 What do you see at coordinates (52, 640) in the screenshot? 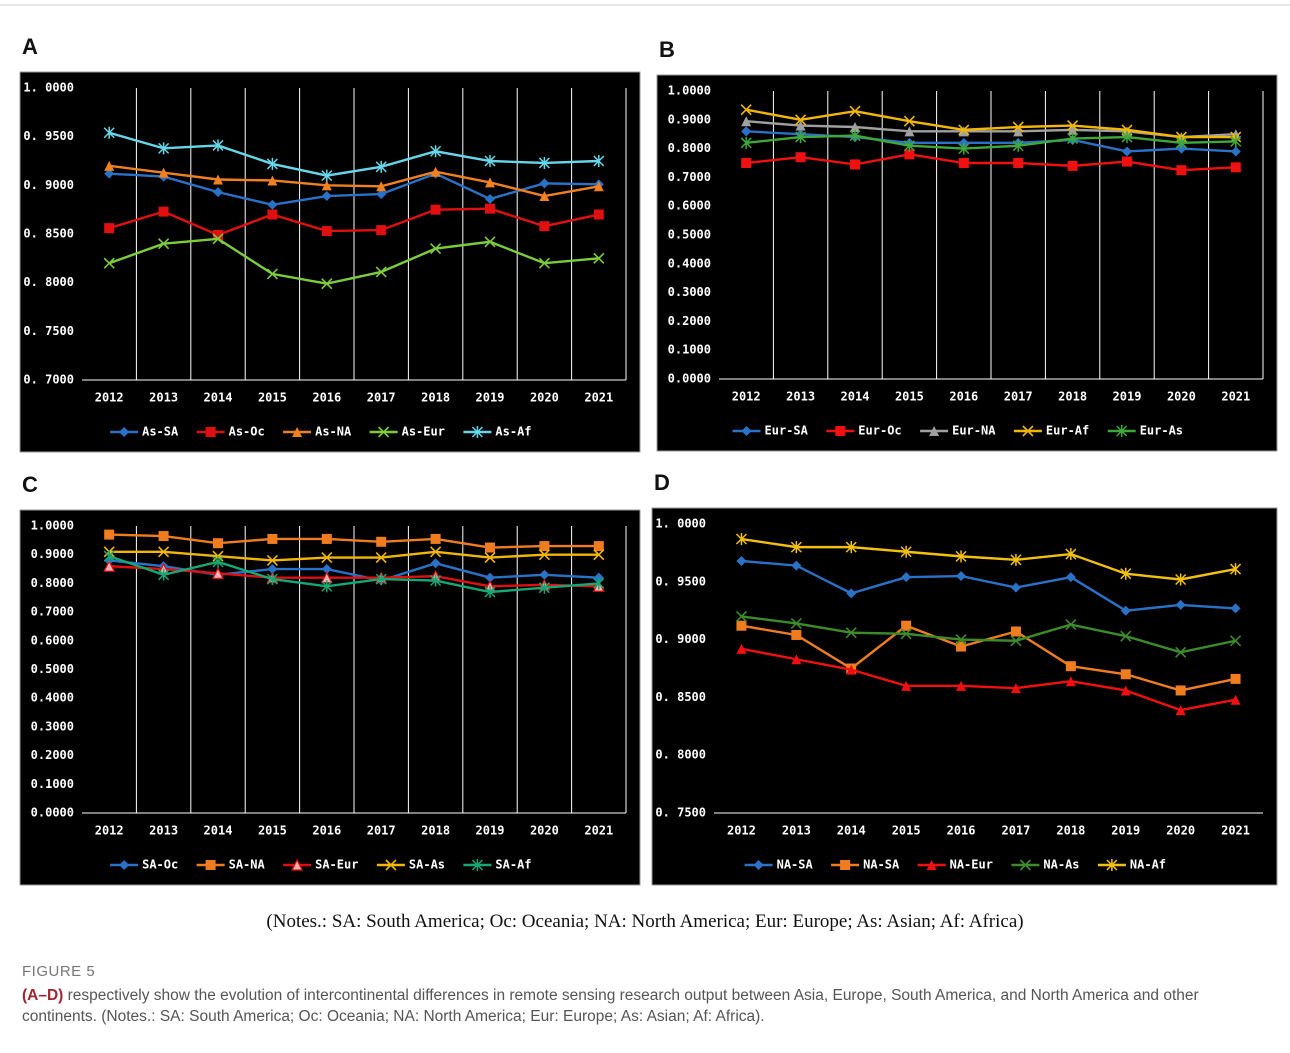
I see `y-tick-label: 0.6000` at bounding box center [52, 640].